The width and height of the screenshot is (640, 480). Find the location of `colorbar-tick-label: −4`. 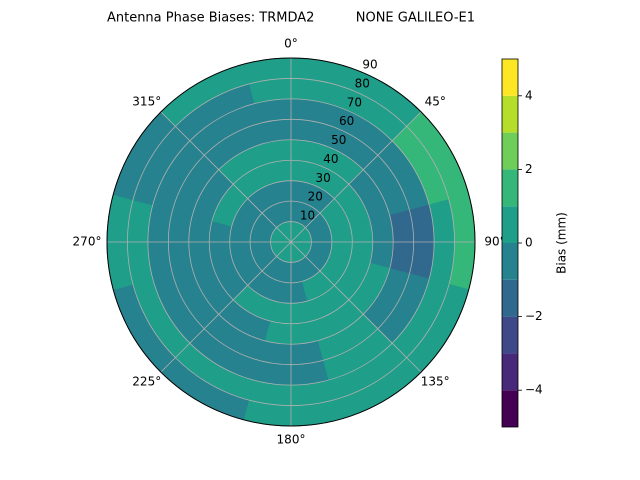

colorbar-tick-label: −4 is located at coordinates (534, 390).